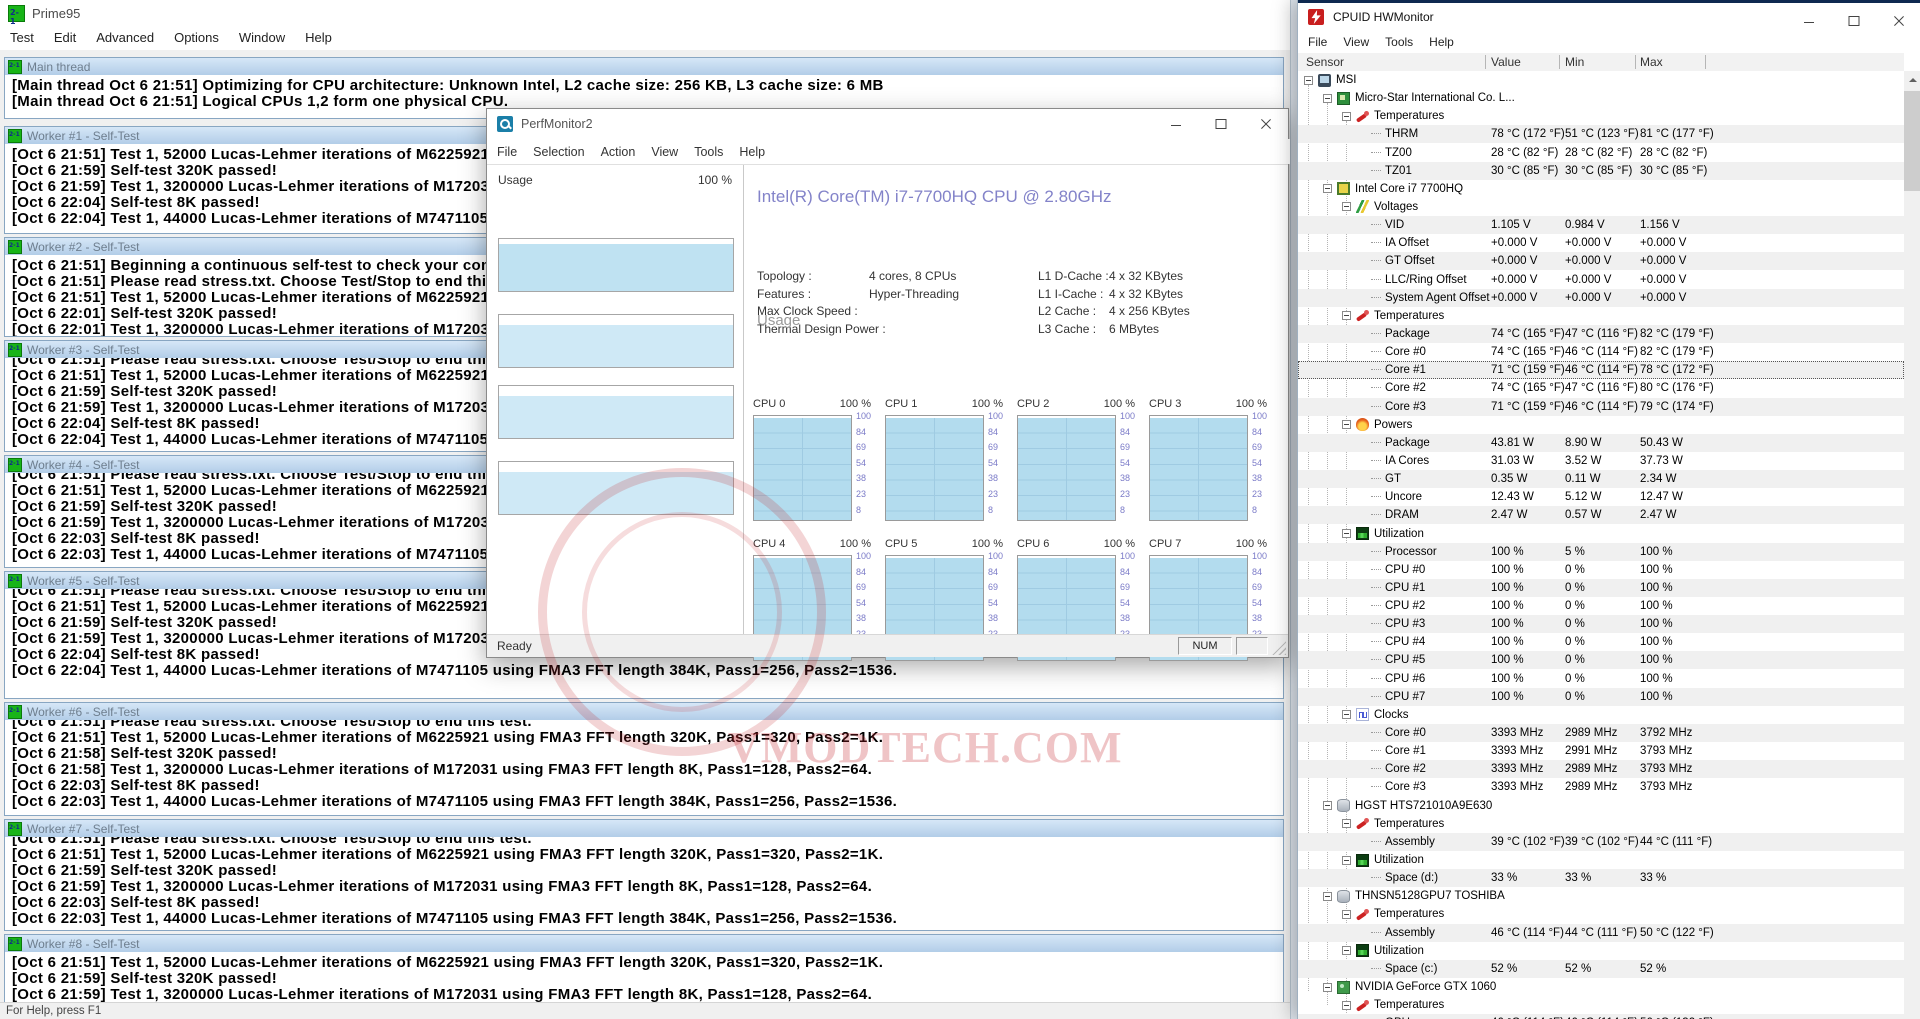 The image size is (1920, 1019). What do you see at coordinates (1601, 787) in the screenshot?
I see `sensor-row: Core #3 3393 MHz 2989 MHz 3793 MHz` at bounding box center [1601, 787].